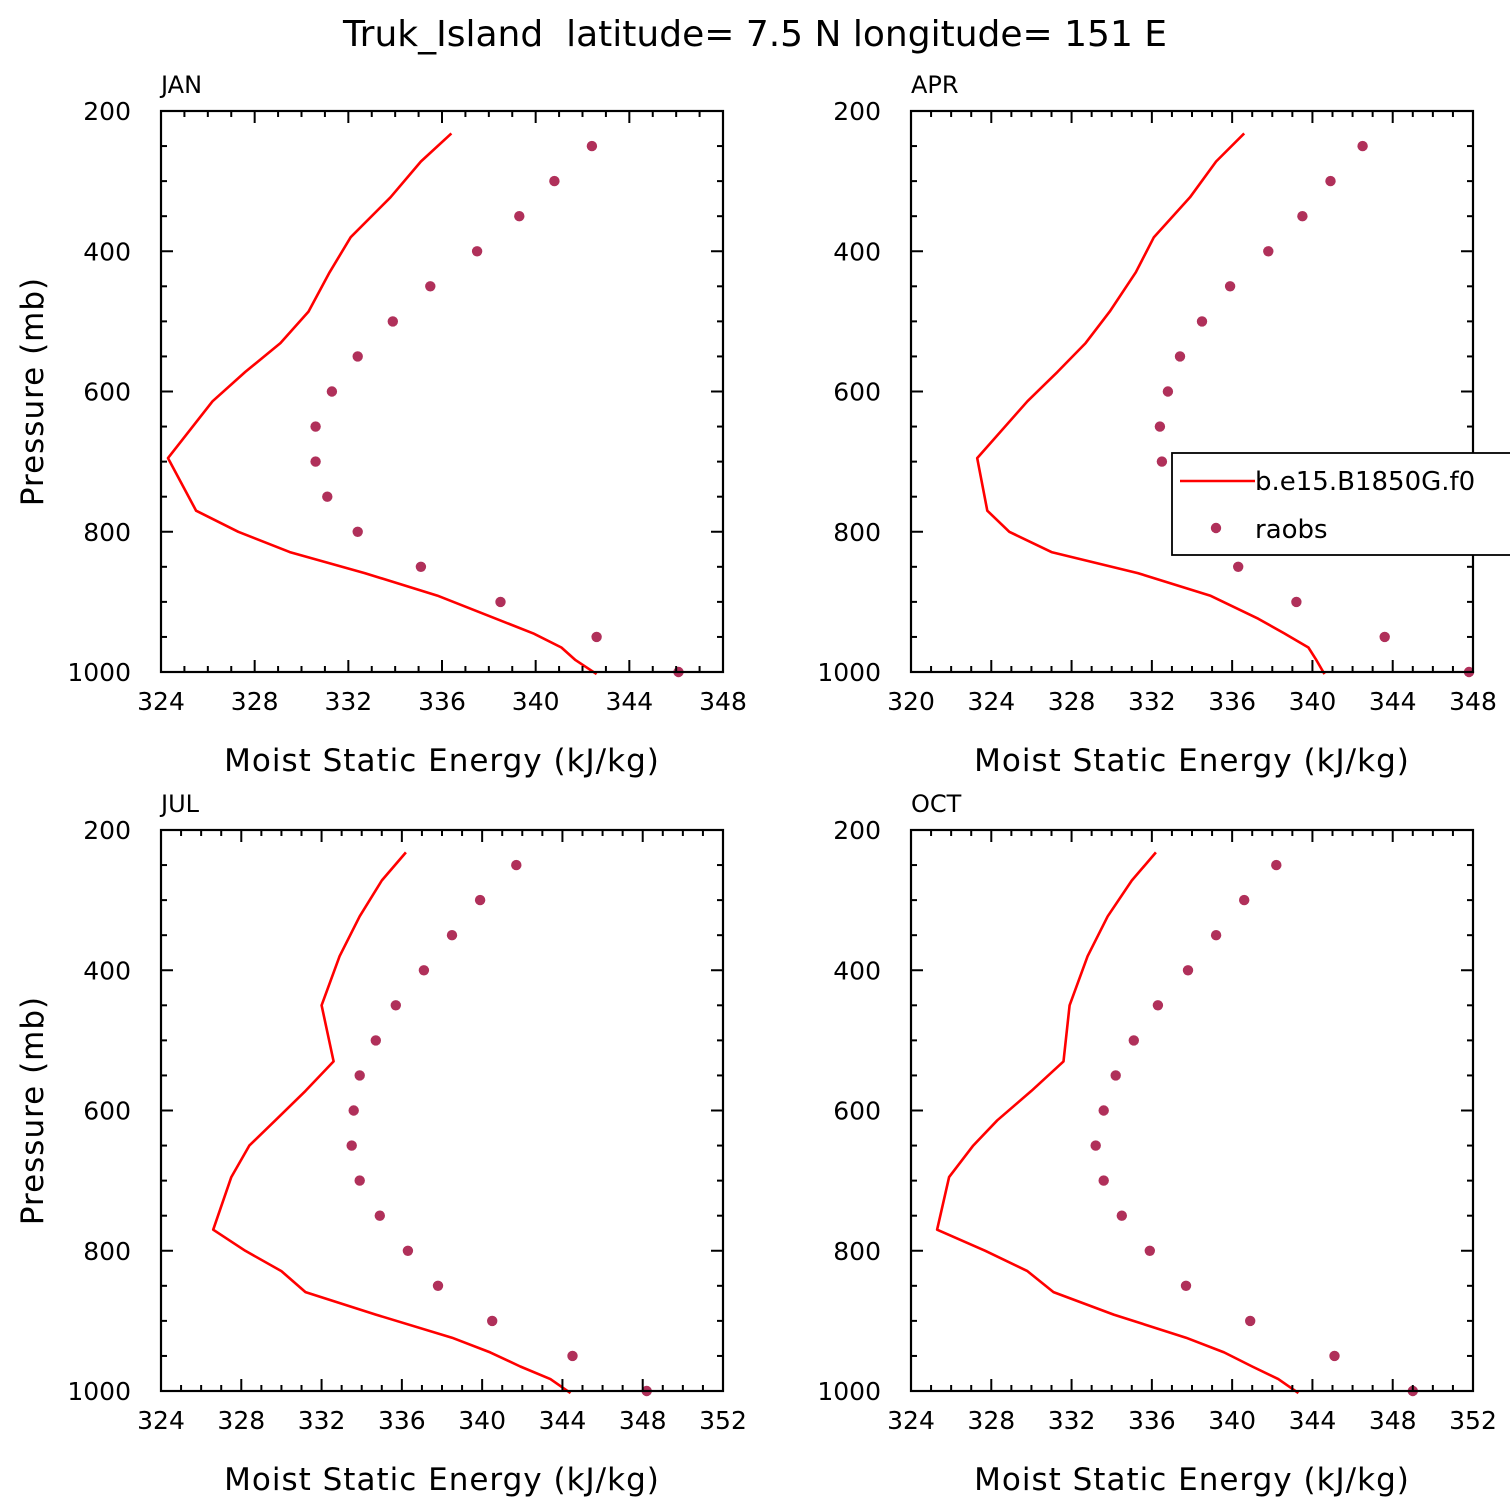  I want to click on legend-box, so click(1340, 504).